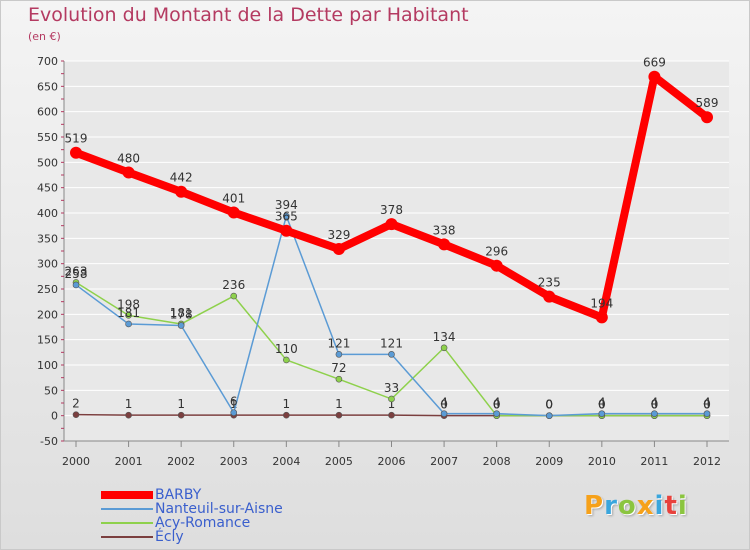 This screenshot has height=550, width=750. Describe the element at coordinates (234, 402) in the screenshot. I see `data-label: 6` at that location.